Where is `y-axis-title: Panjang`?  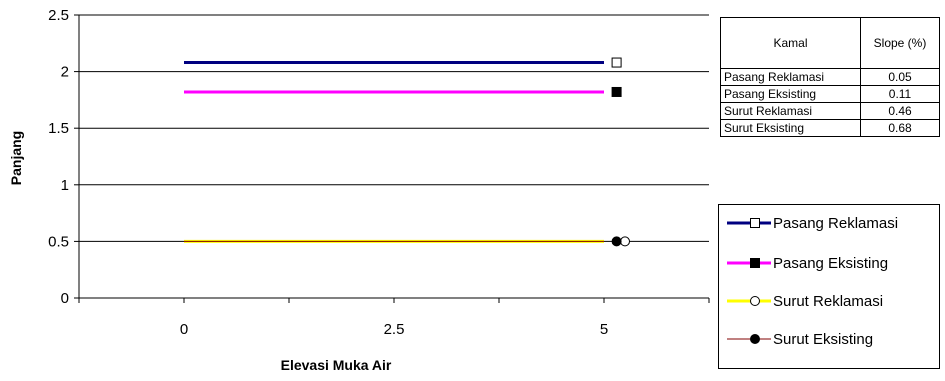
y-axis-title: Panjang is located at coordinates (16, 158).